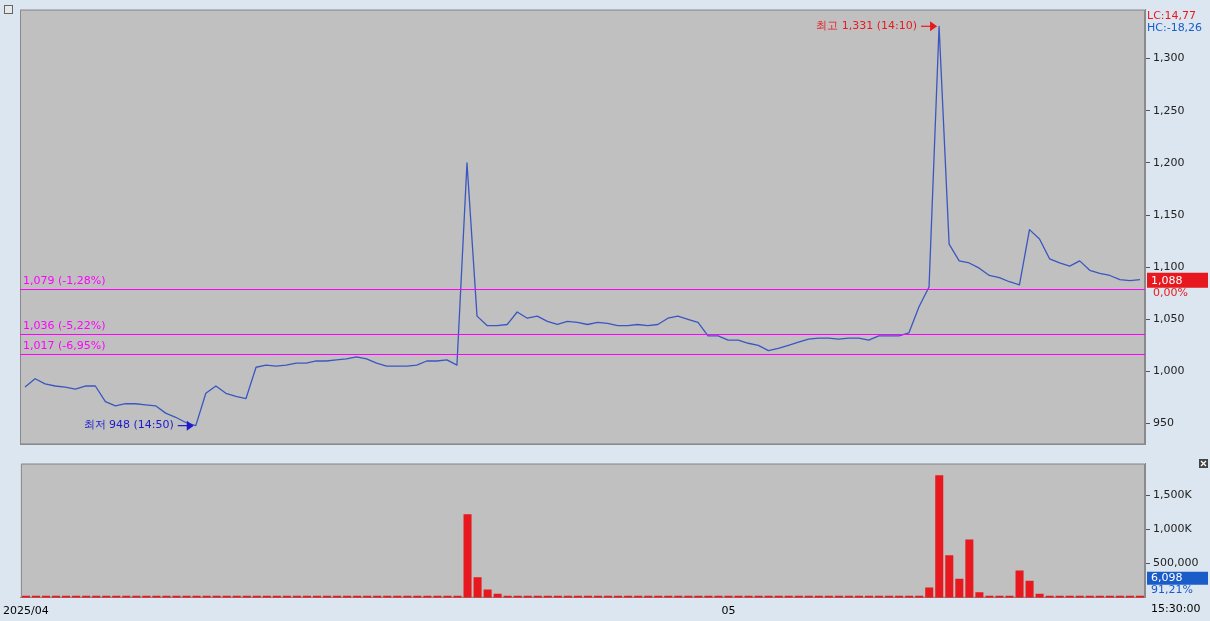  I want to click on ref-line-label: 1,079 (-1,28%), so click(64, 280).